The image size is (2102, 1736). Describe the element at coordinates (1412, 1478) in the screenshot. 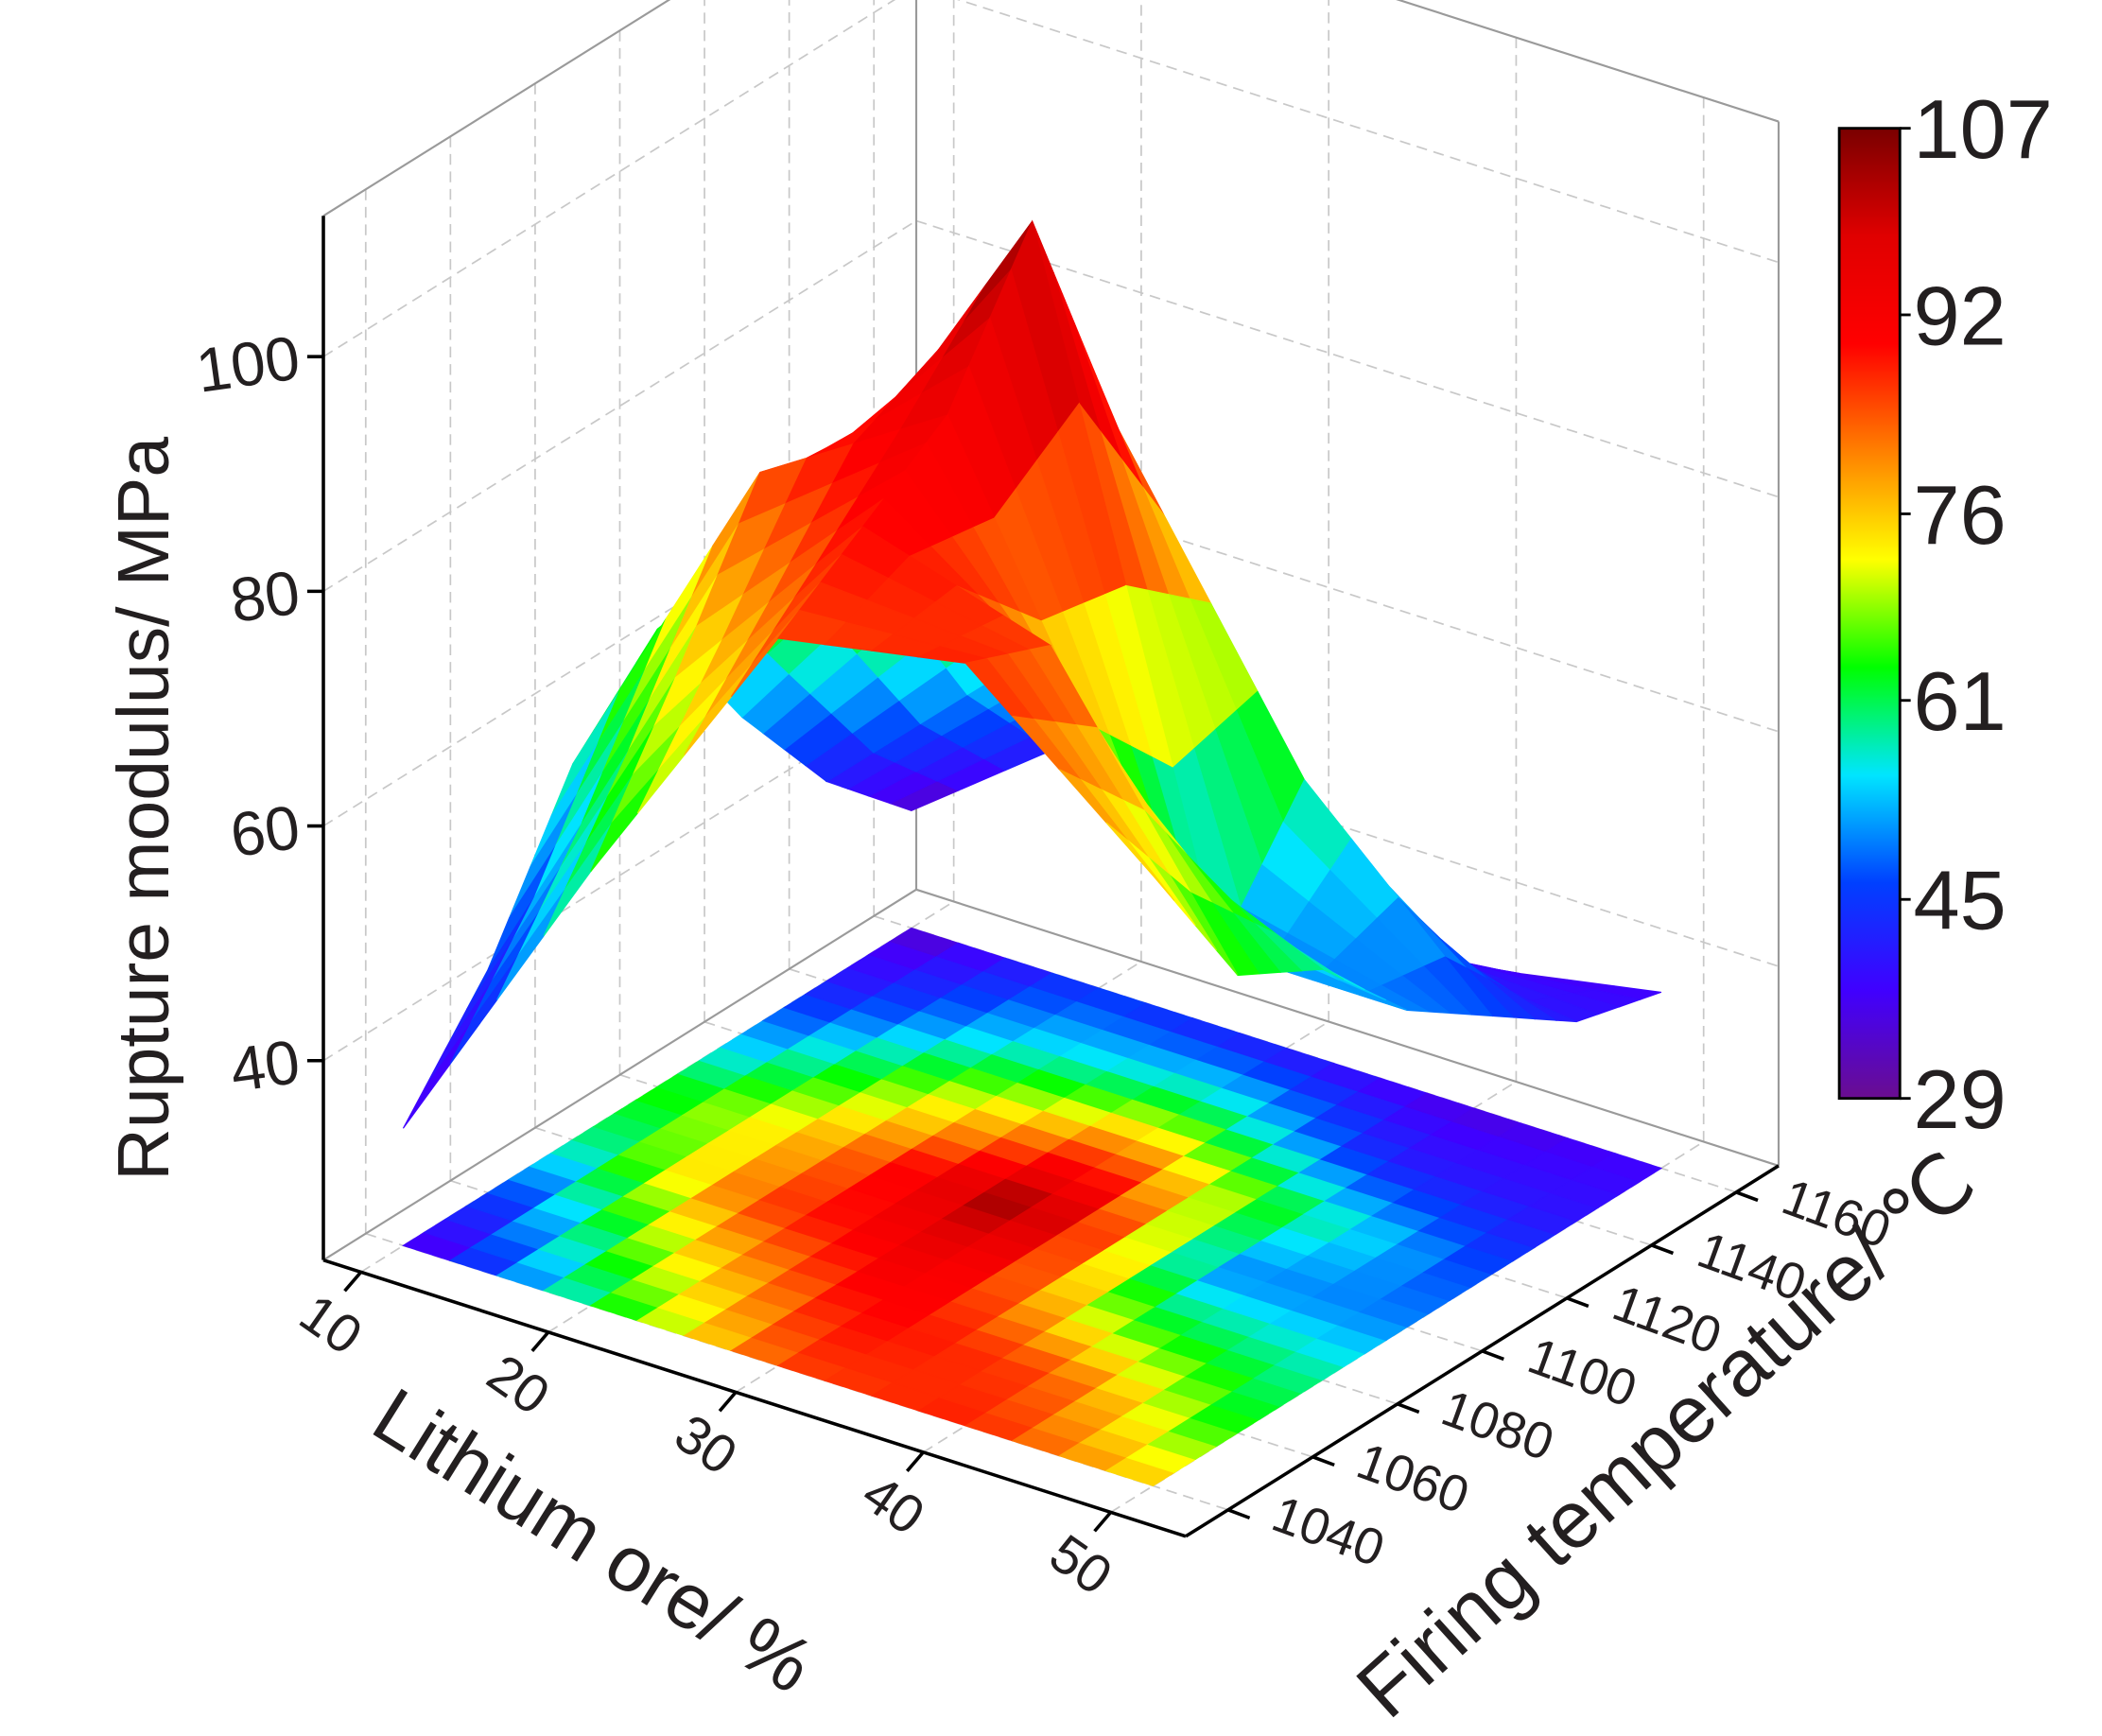

I see `y-tick-label: 1060` at that location.